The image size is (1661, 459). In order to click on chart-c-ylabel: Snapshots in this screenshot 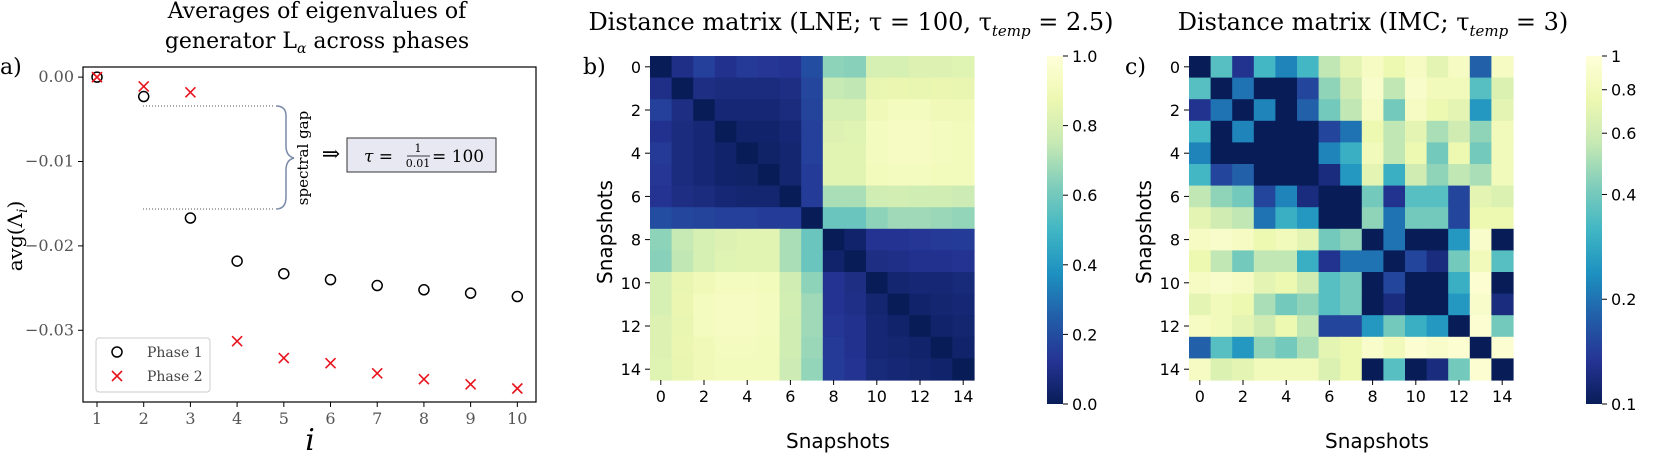, I will do `click(1144, 232)`.